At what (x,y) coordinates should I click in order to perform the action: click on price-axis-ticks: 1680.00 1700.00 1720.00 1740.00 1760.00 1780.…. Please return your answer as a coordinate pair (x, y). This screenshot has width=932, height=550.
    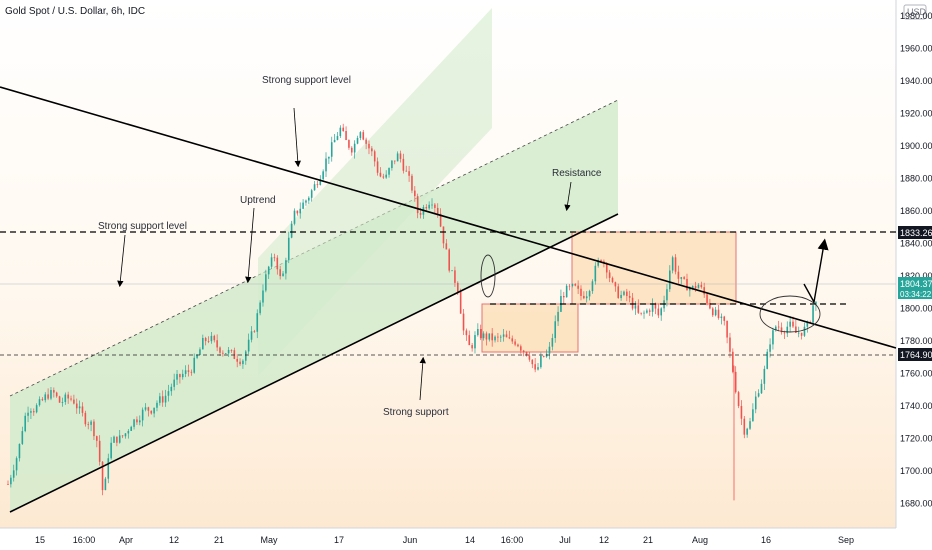
    Looking at the image, I should click on (916, 259).